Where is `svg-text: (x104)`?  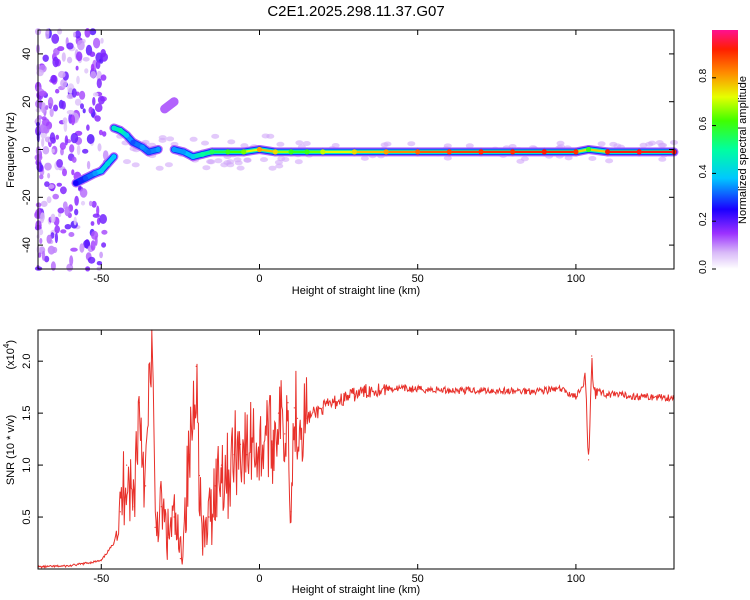 svg-text: (x104) is located at coordinates (9, 355).